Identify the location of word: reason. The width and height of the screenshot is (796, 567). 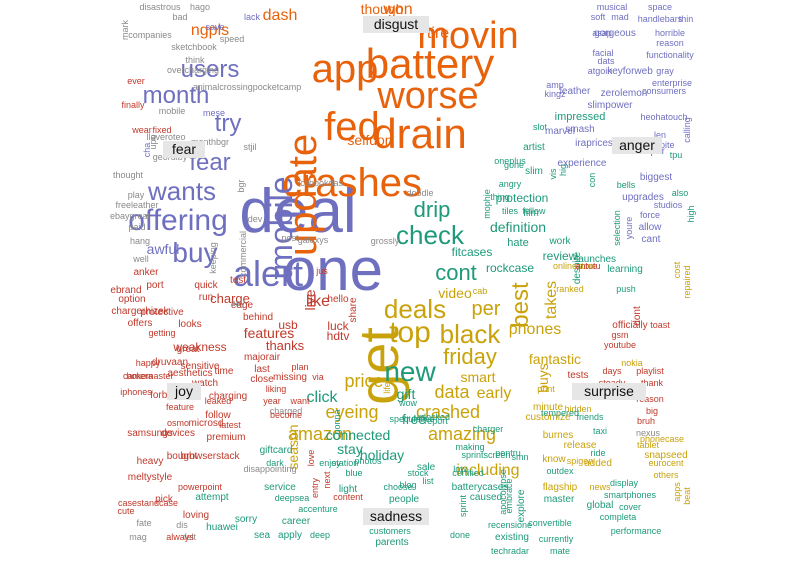
(670, 43).